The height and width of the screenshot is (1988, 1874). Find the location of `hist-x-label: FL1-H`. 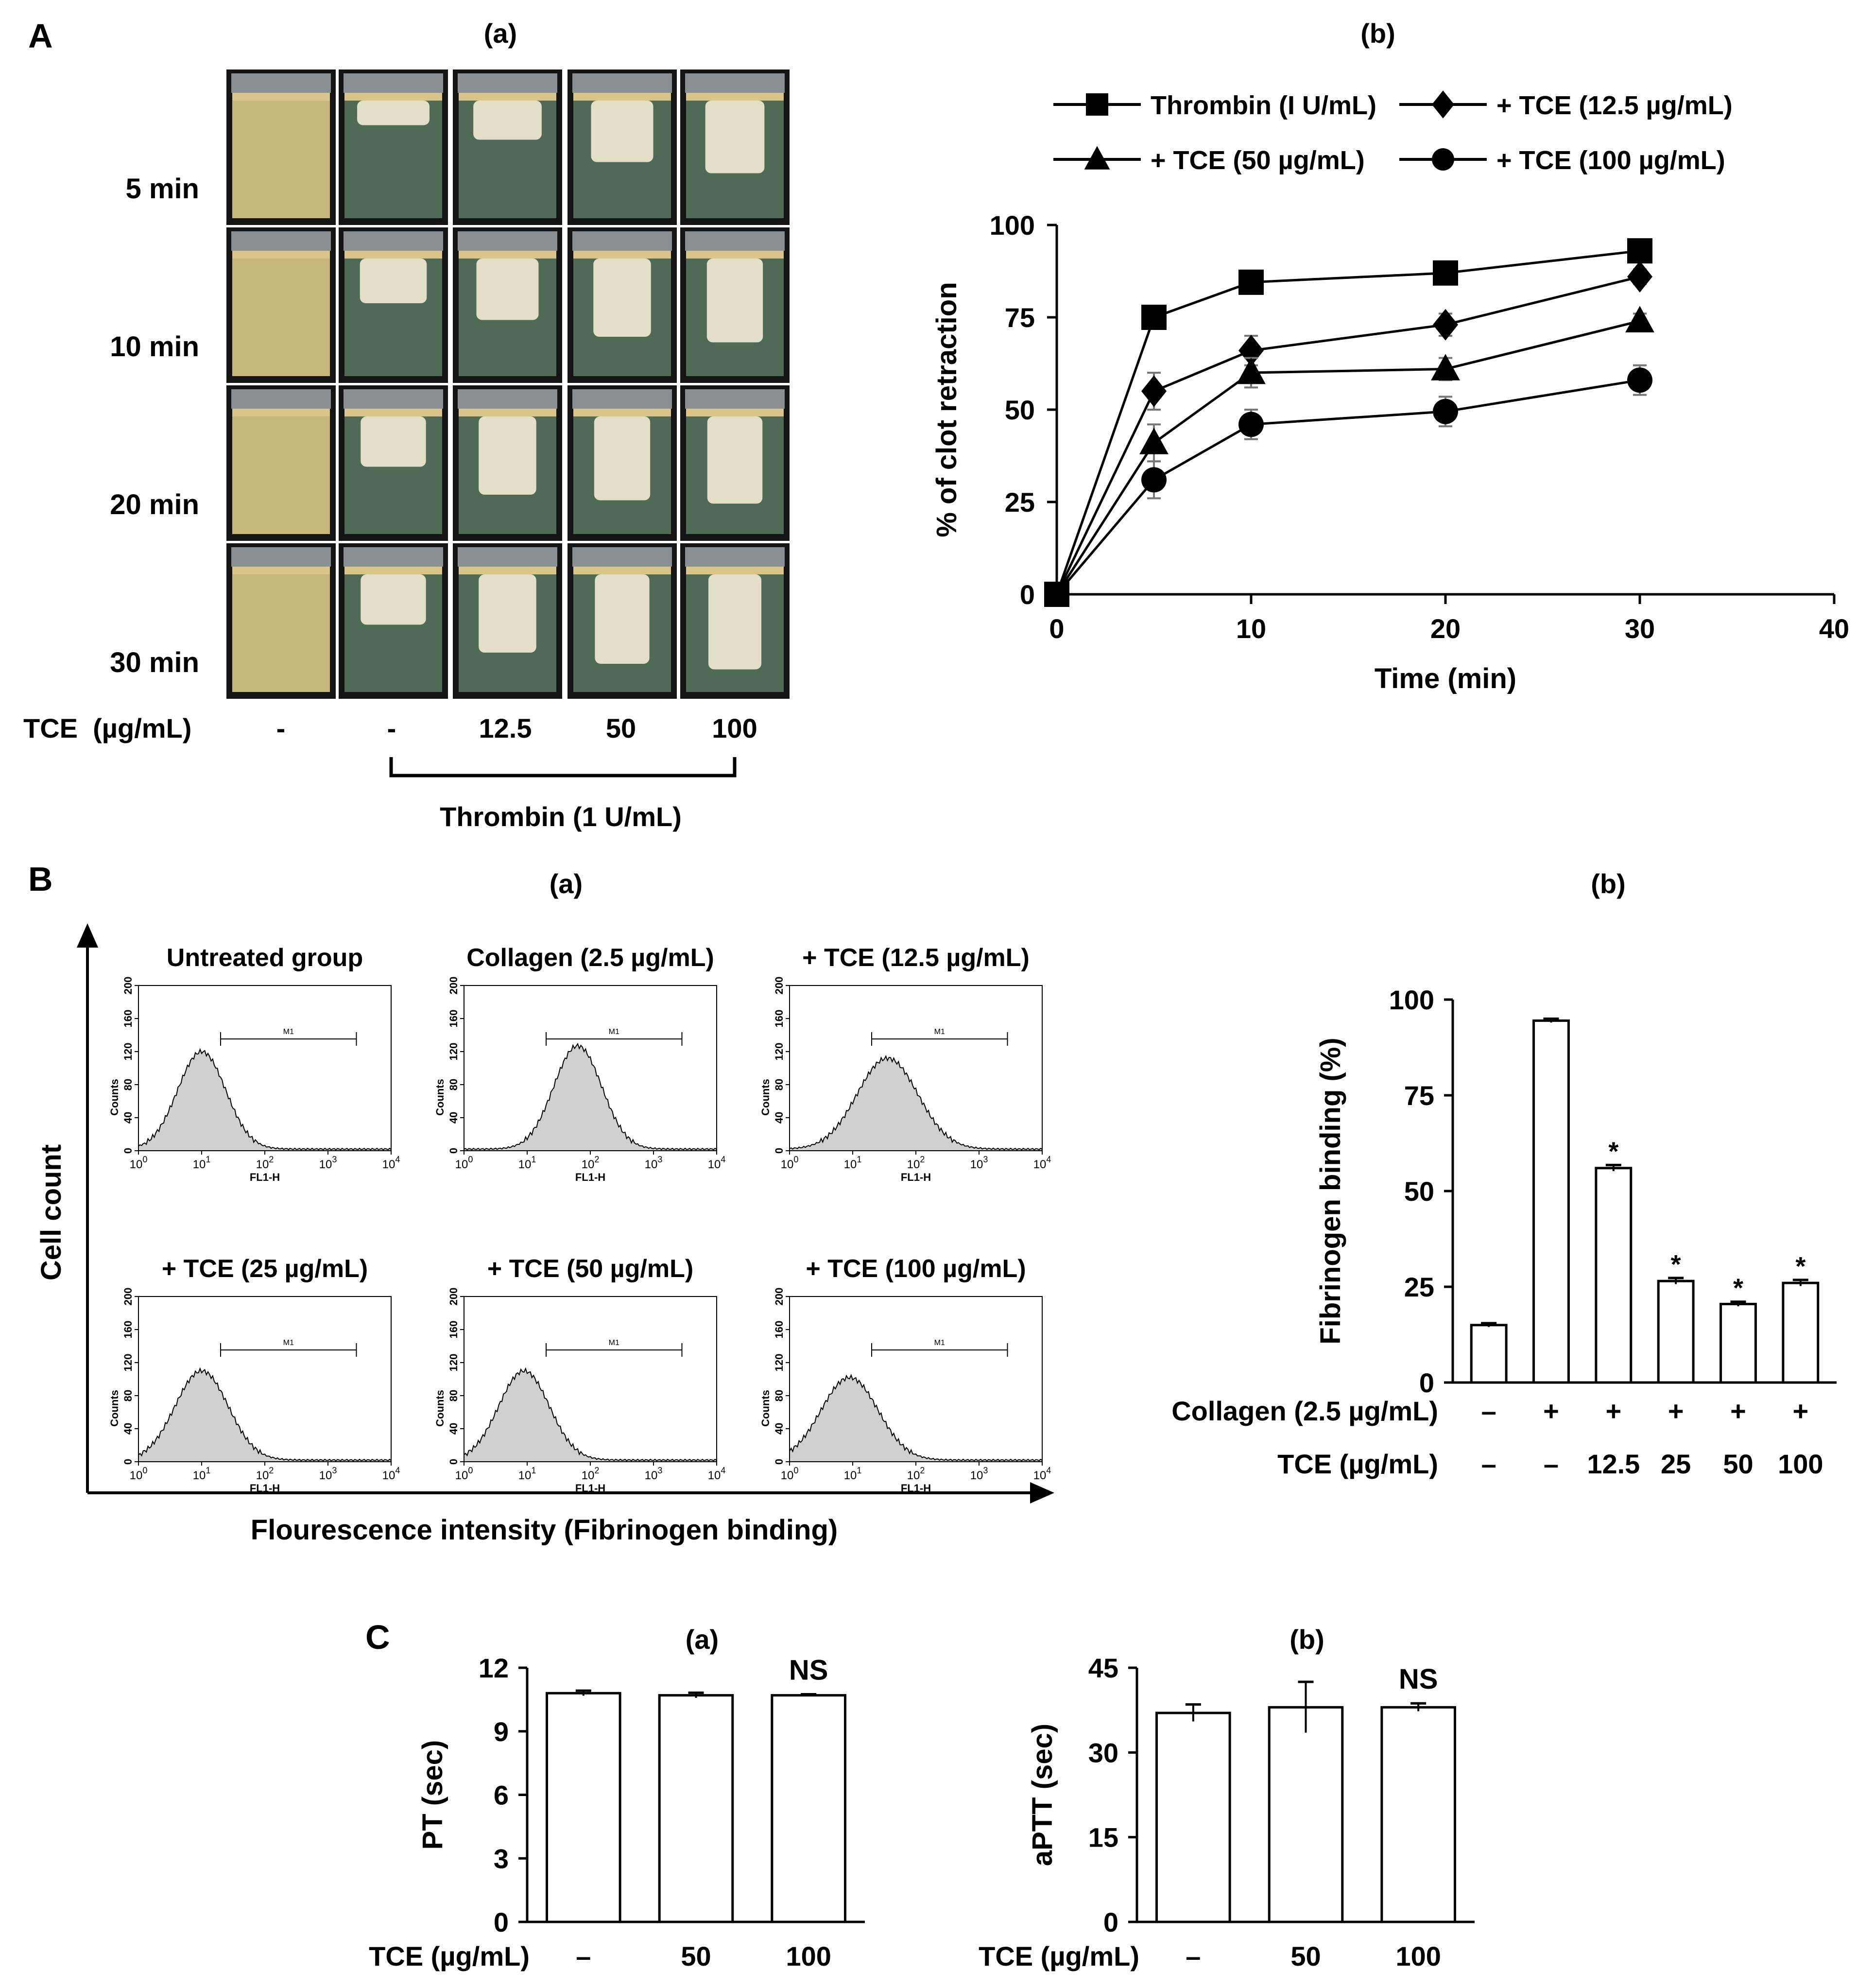

hist-x-label: FL1-H is located at coordinates (916, 1488).